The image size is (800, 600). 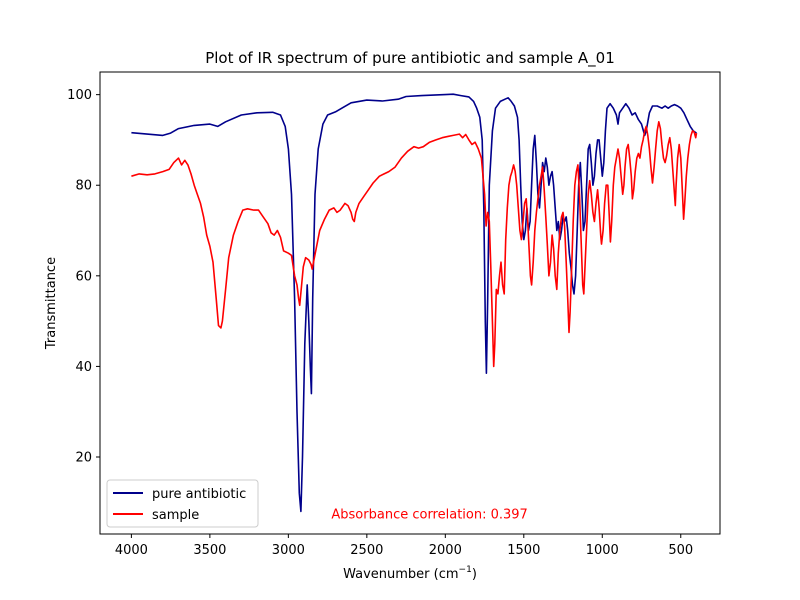 What do you see at coordinates (288, 550) in the screenshot?
I see `x-tick-label: 3000` at bounding box center [288, 550].